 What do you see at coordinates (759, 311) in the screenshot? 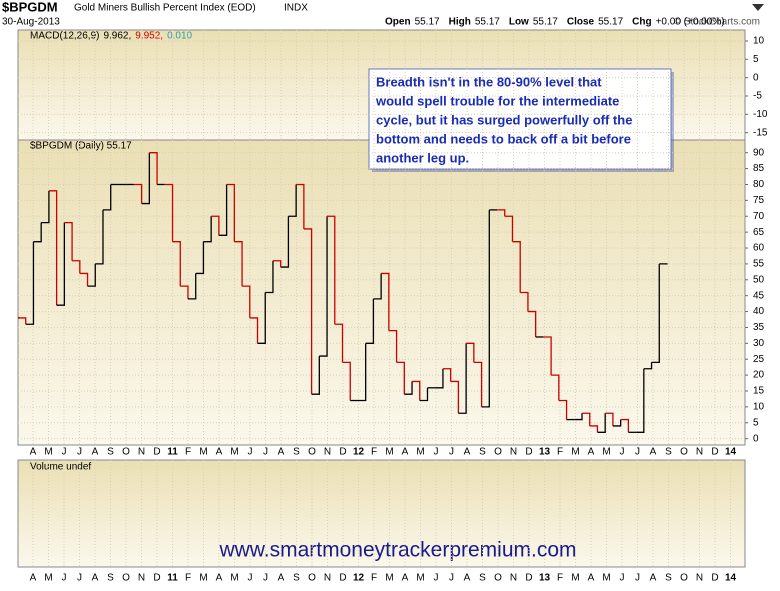
I see `y-tick-label: 40` at bounding box center [759, 311].